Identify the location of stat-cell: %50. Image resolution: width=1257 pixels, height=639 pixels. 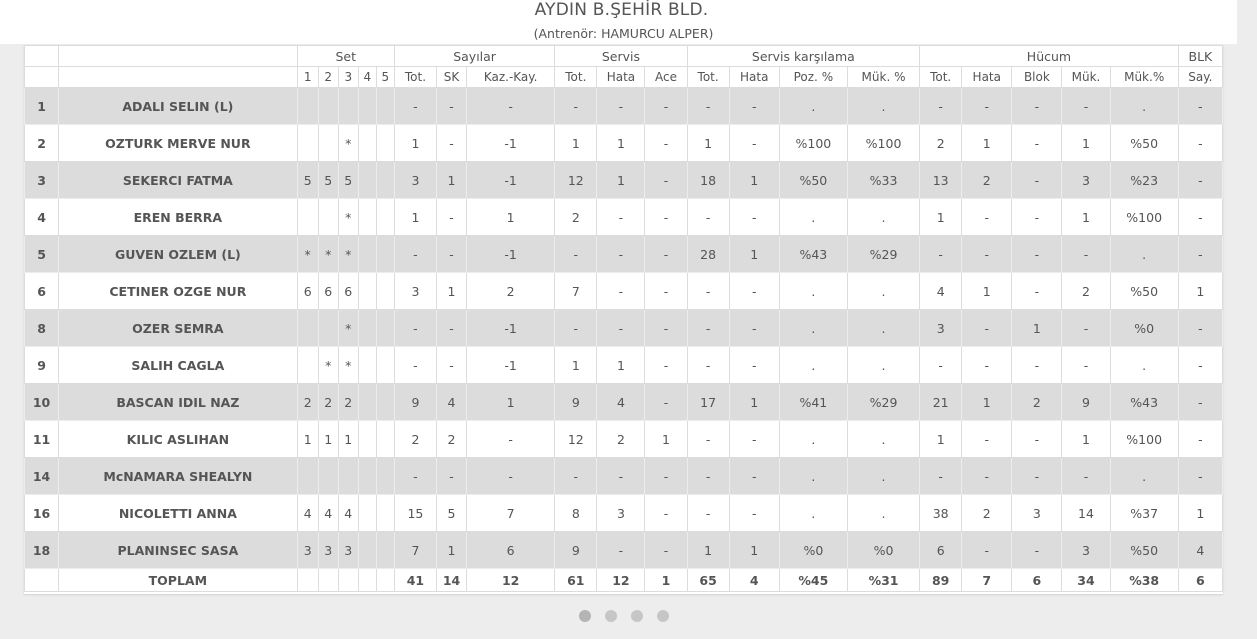
(1144, 550).